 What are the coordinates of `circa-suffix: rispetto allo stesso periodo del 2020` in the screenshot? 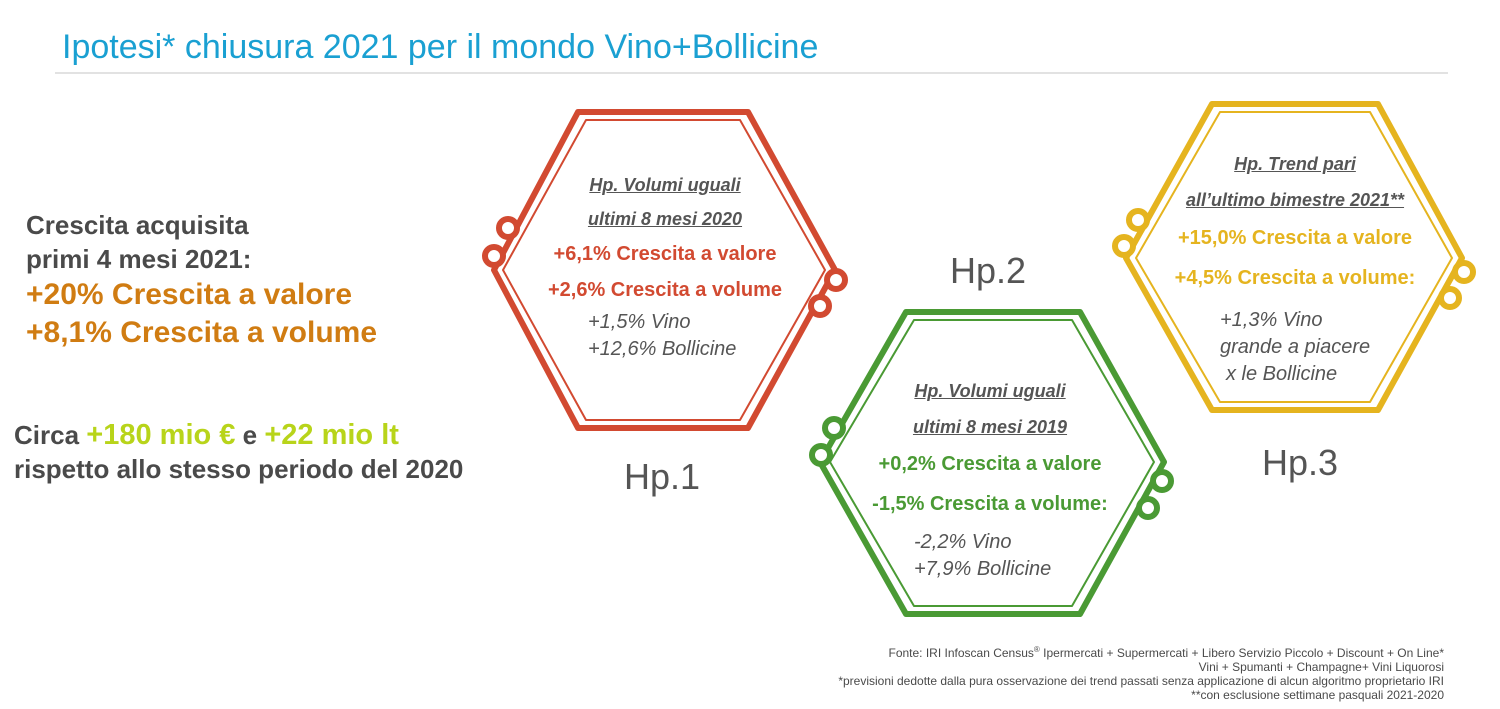 It's located at (239, 469).